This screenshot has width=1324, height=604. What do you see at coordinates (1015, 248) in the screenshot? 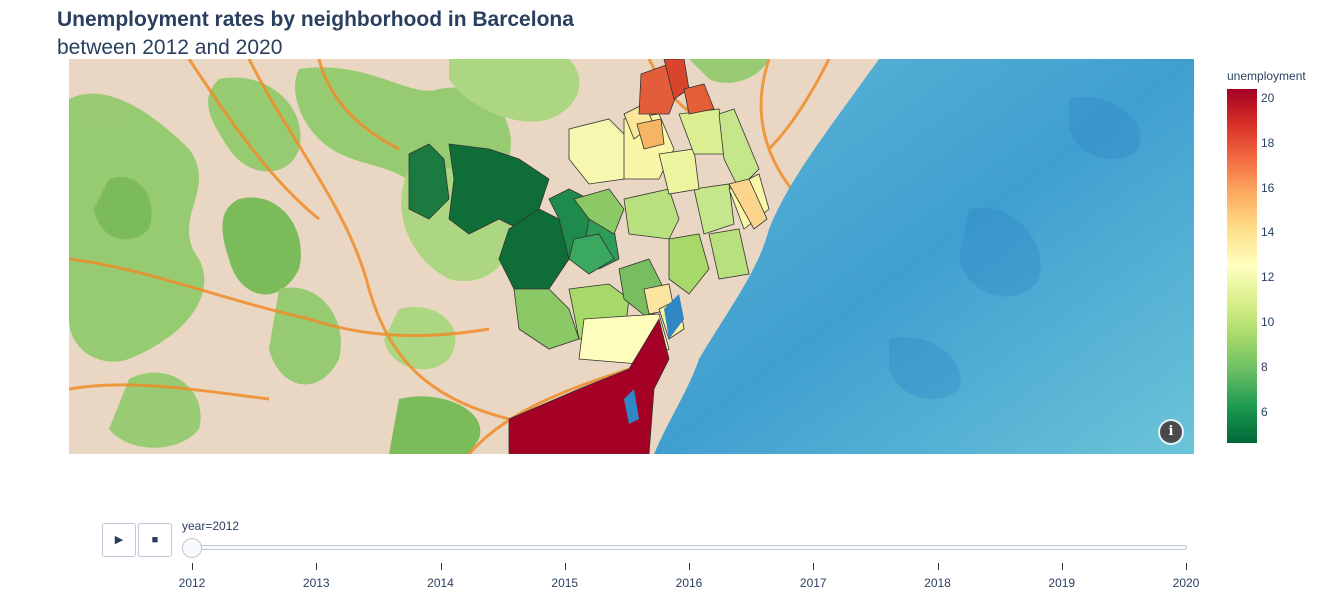
I see `sea-texture` at bounding box center [1015, 248].